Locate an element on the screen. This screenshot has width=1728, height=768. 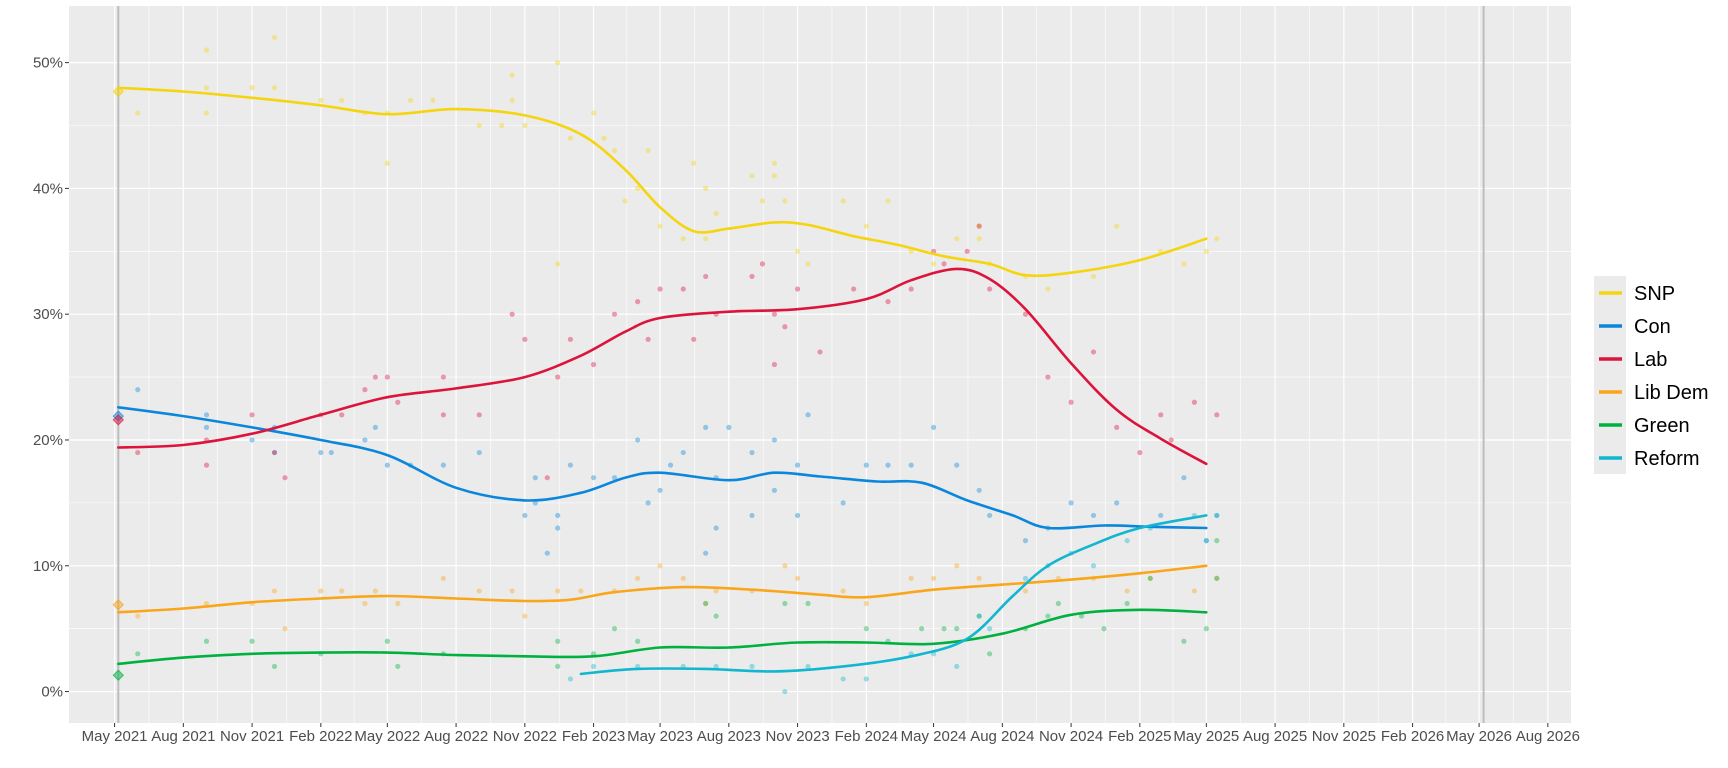
legend-label-reform: Reform is located at coordinates (1667, 459).